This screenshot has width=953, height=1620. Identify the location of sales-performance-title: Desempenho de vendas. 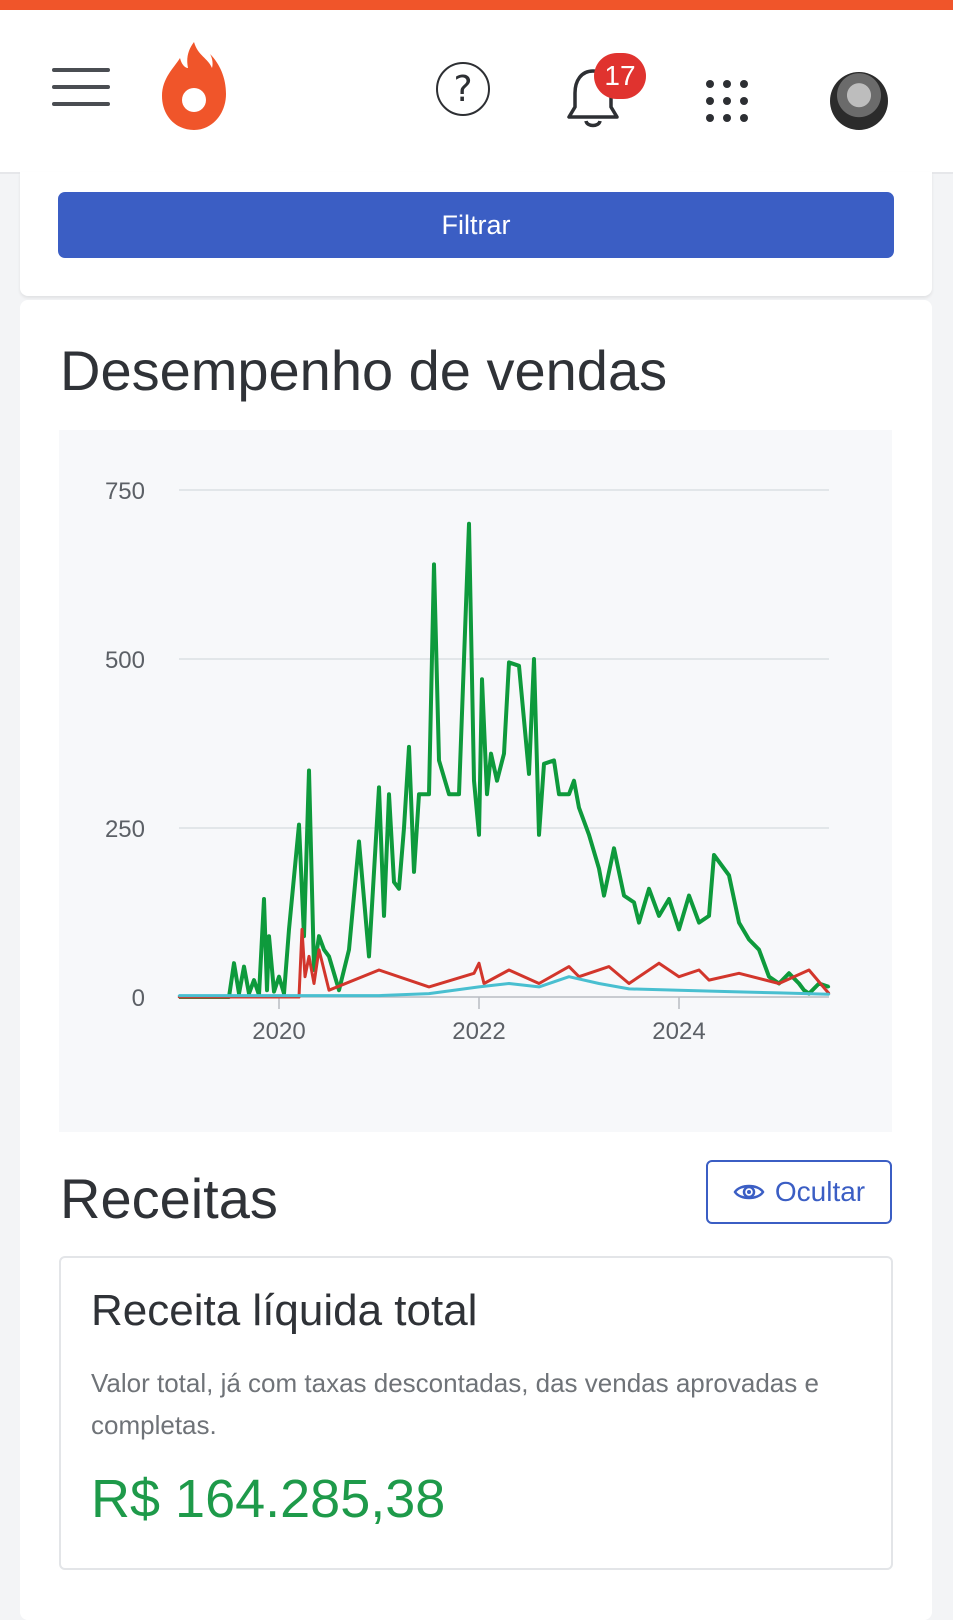
(364, 370).